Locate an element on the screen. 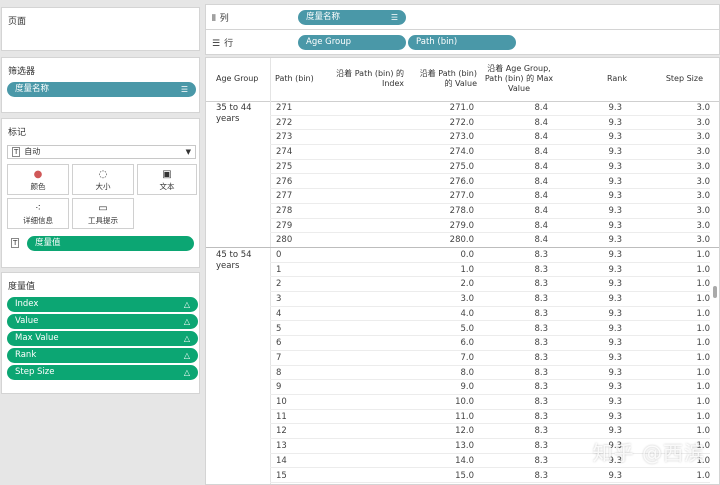 Image resolution: width=720 pixels, height=485 pixels. header-path-bin: Path (bin) is located at coordinates (294, 78).